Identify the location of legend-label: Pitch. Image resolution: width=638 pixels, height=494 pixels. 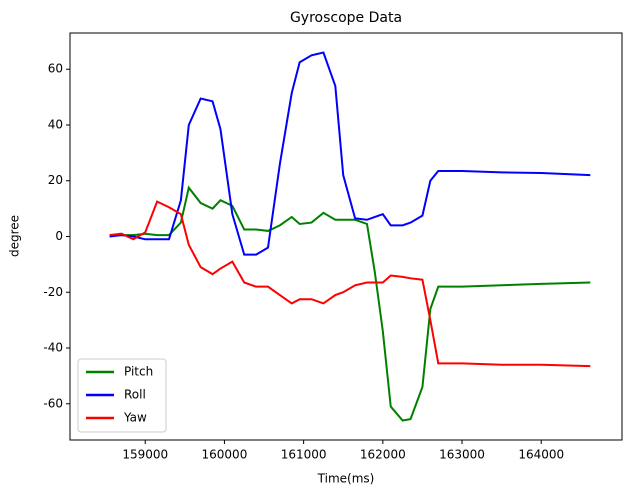
(138, 372).